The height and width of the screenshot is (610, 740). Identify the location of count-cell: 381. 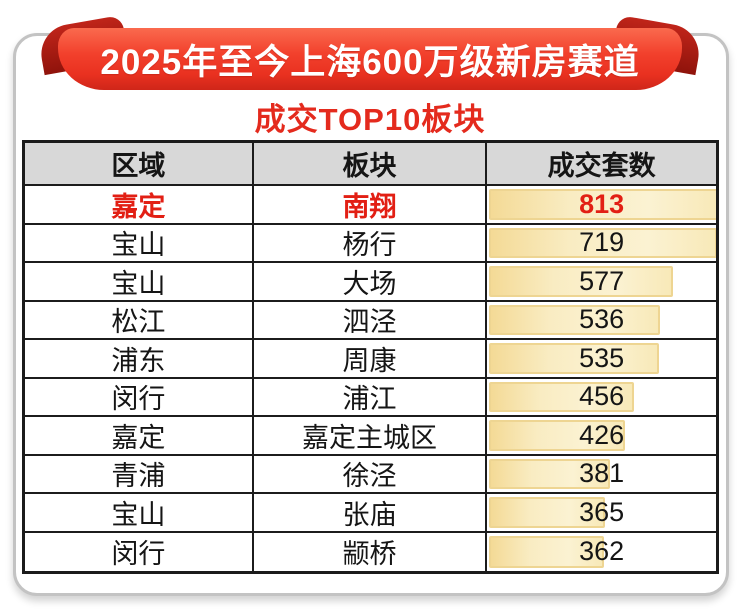
(601, 474).